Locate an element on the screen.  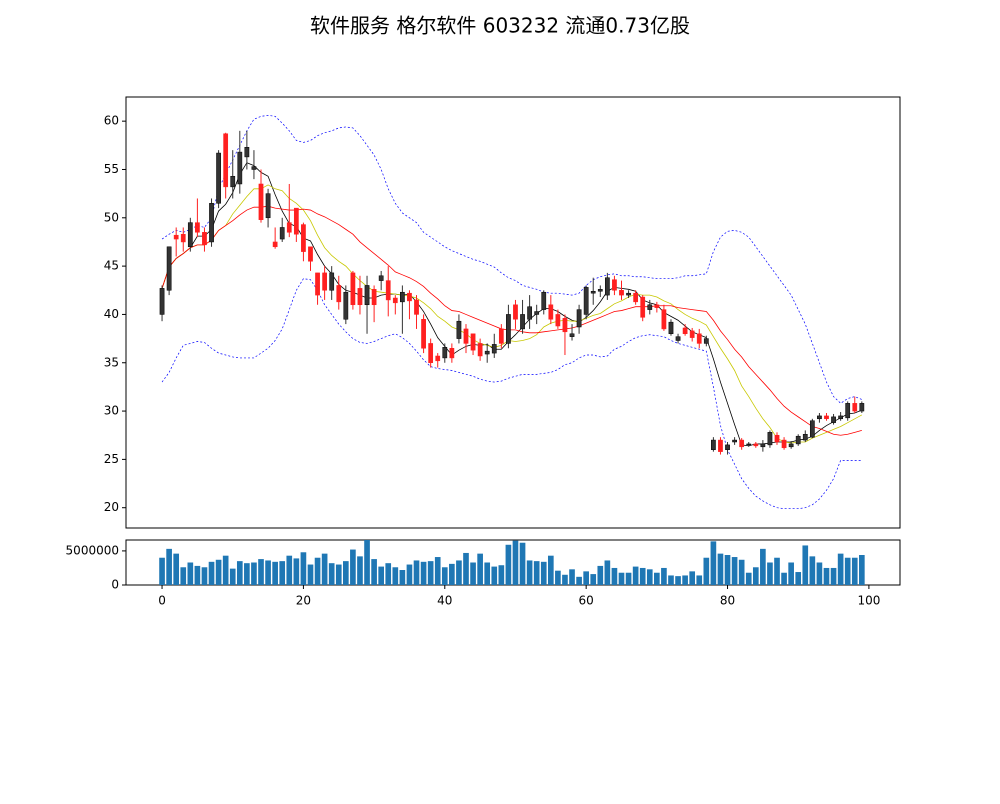
x-tick-label: 100 is located at coordinates (868, 601).